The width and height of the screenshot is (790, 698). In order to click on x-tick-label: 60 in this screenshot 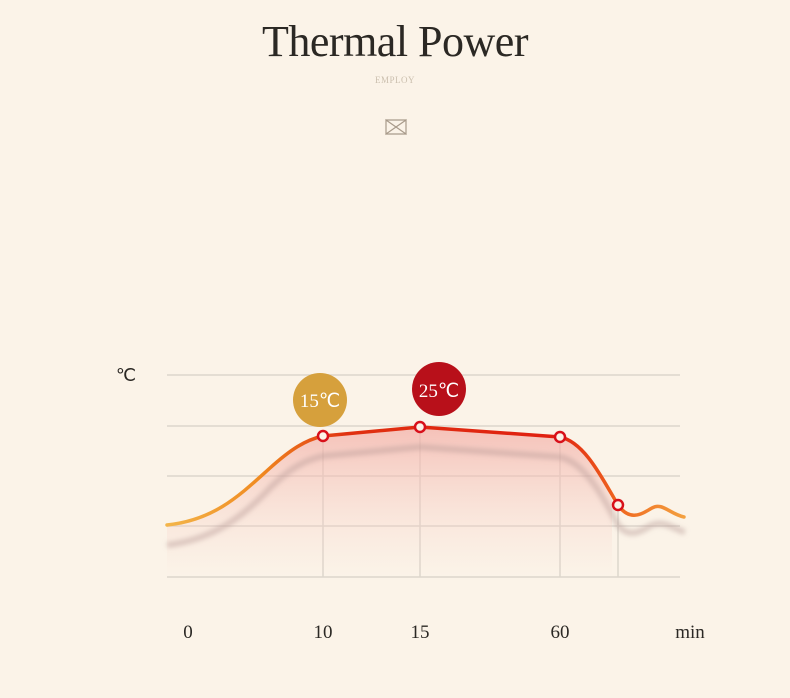, I will do `click(560, 632)`.